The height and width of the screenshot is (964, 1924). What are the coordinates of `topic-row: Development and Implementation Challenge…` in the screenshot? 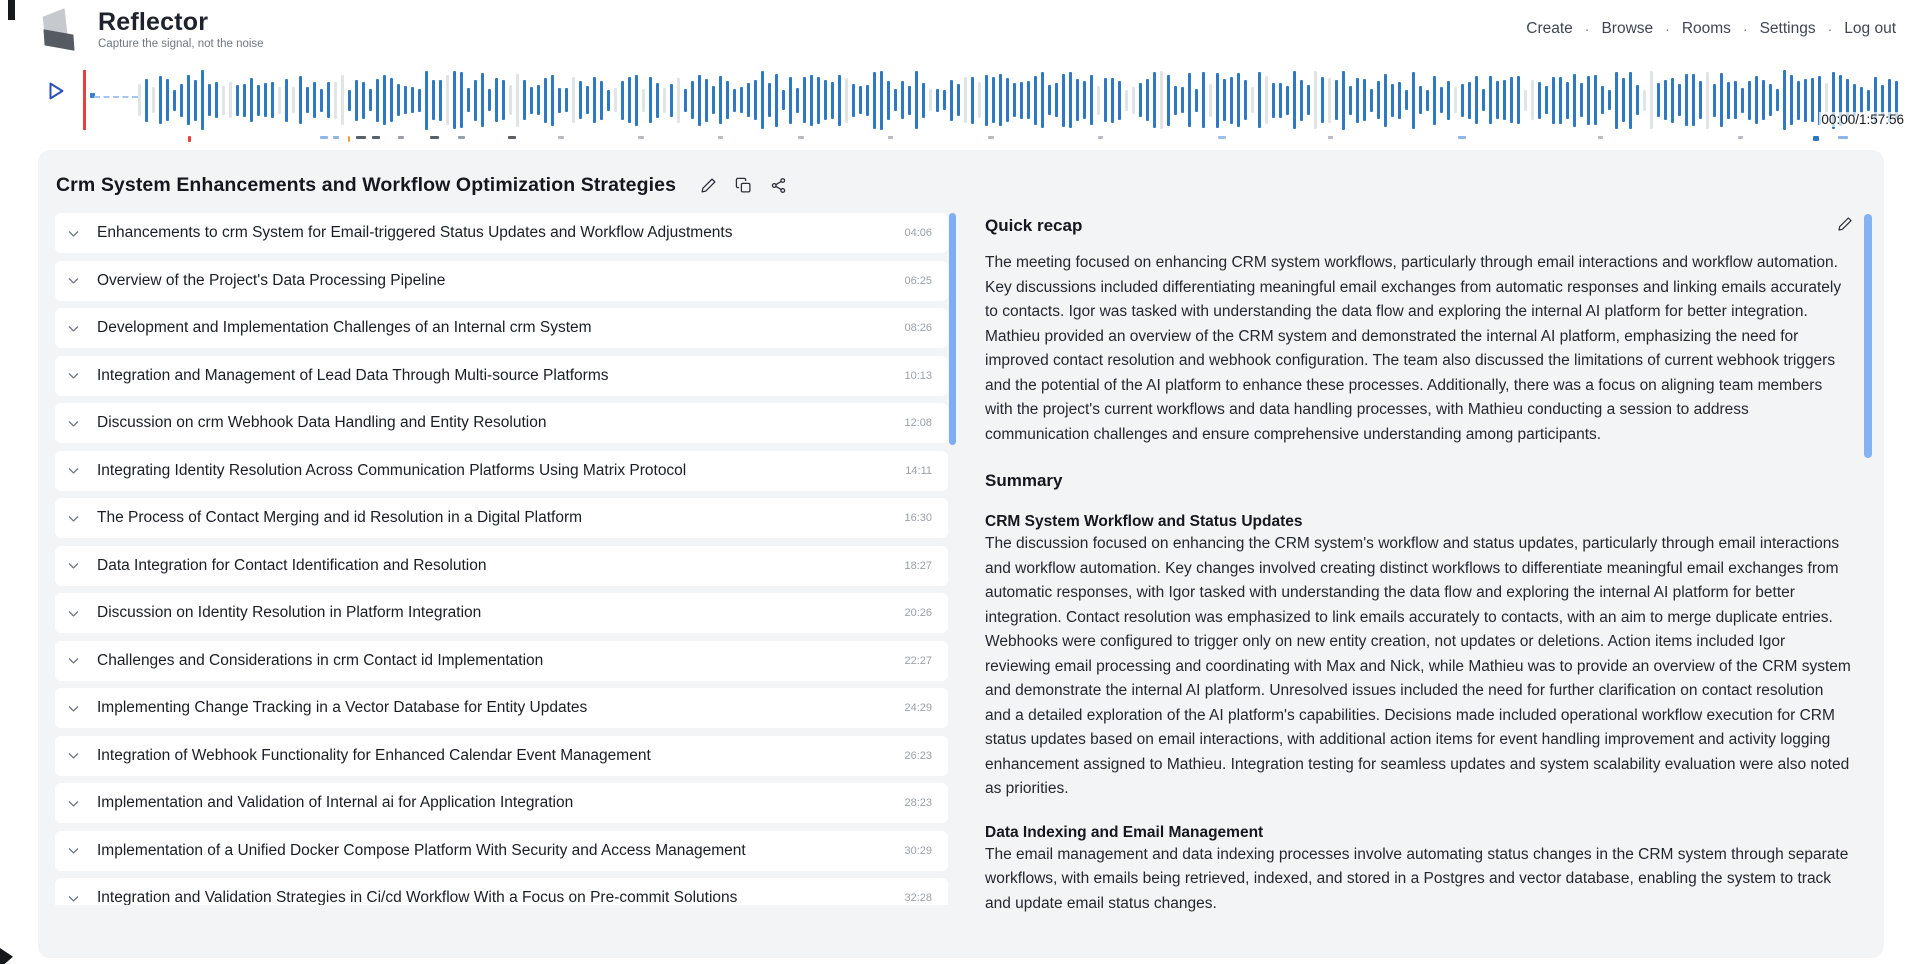 It's located at (501, 328).